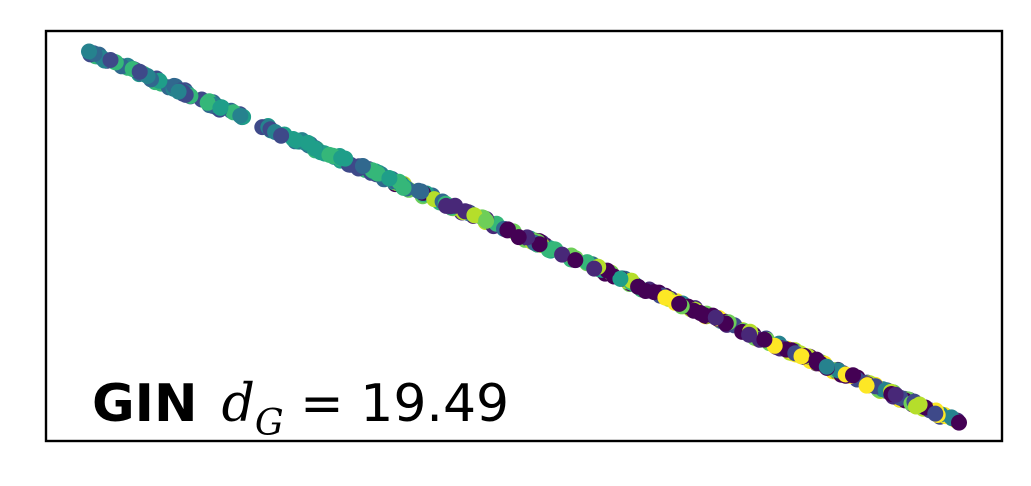  I want to click on annotation-label: GIN dG = 19.49, so click(300, 409).